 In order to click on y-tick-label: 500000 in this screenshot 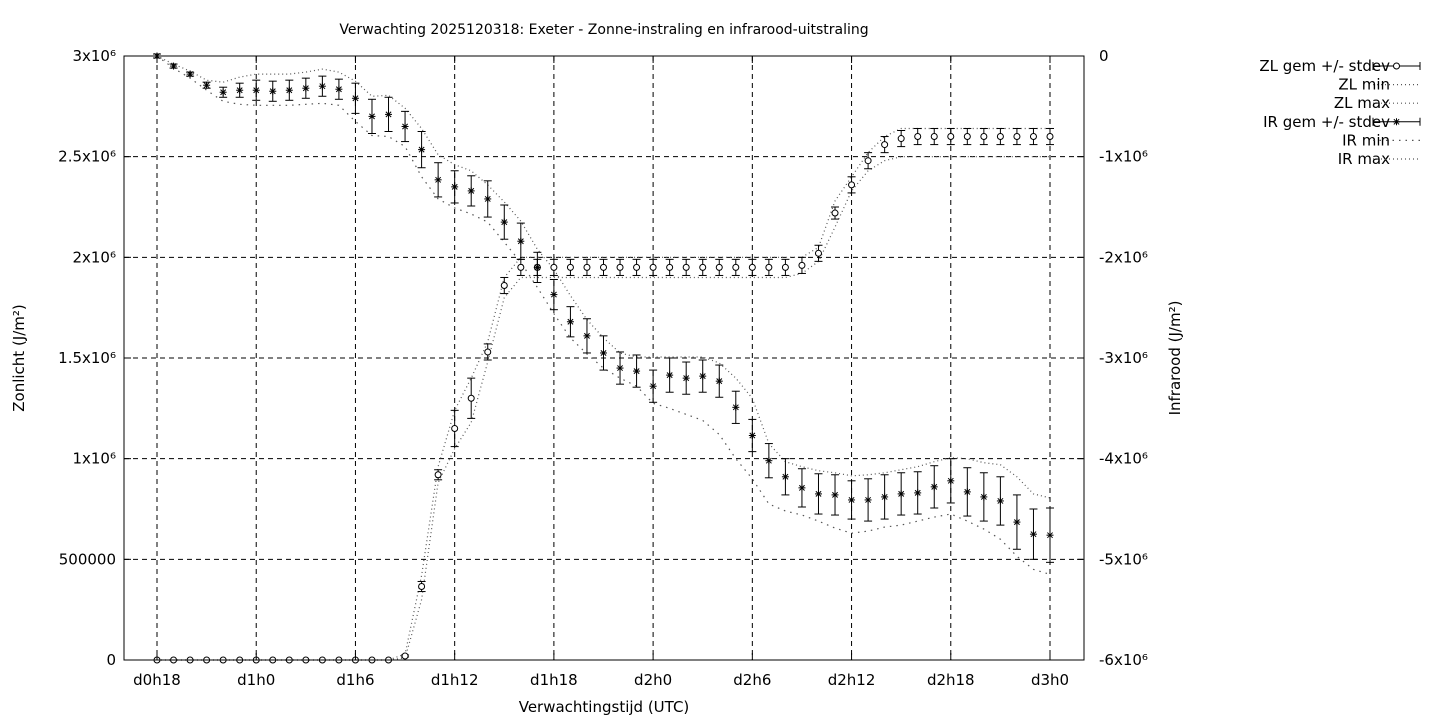, I will do `click(87, 559)`.